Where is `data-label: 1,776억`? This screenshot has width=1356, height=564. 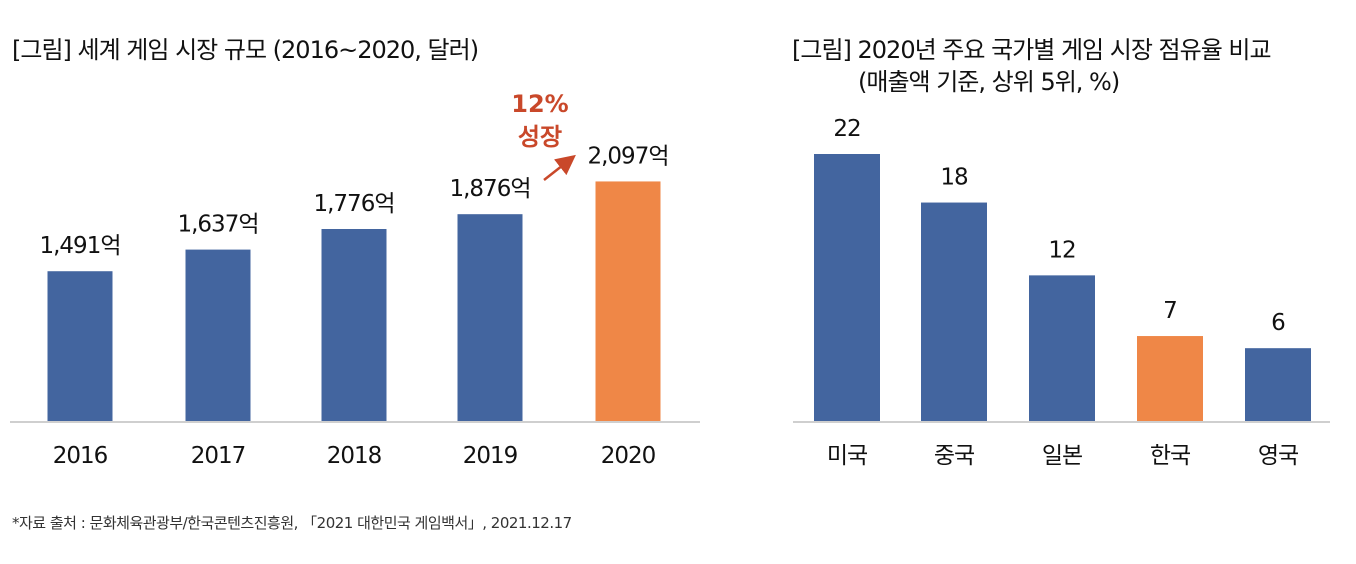
data-label: 1,776억 is located at coordinates (353, 204).